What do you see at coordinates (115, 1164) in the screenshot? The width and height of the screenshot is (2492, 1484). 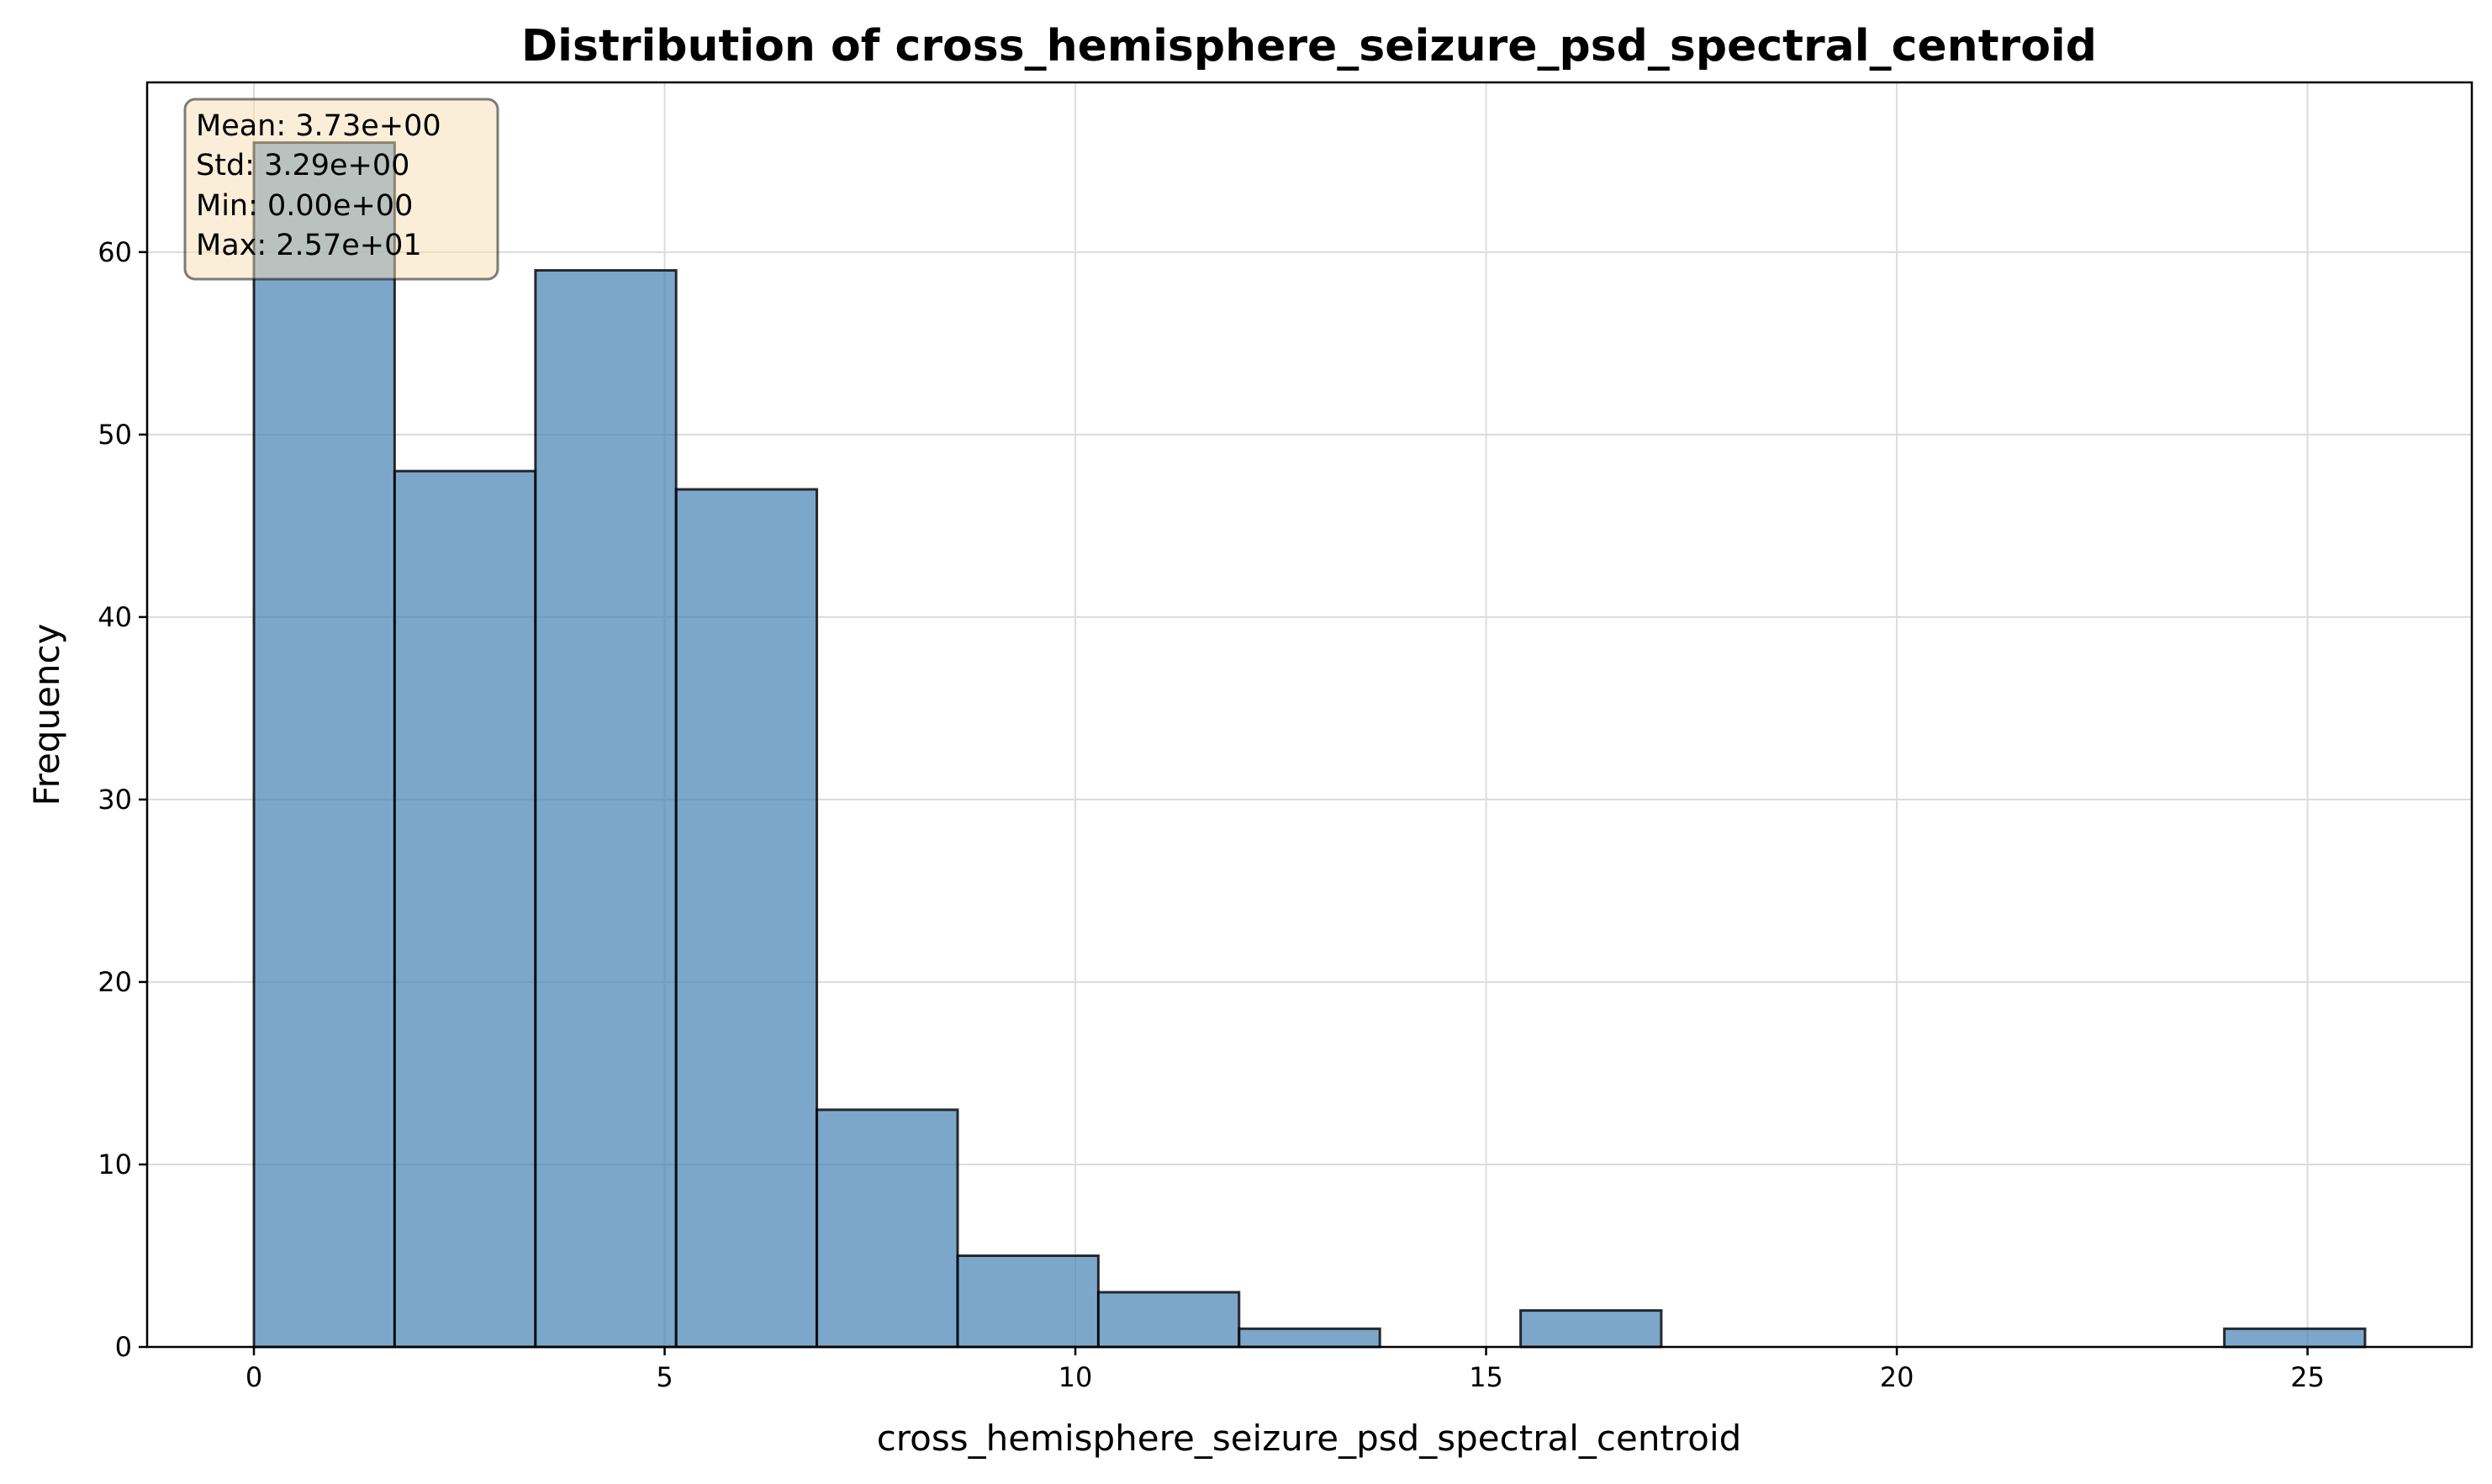 I see `y-tick-label: 10` at bounding box center [115, 1164].